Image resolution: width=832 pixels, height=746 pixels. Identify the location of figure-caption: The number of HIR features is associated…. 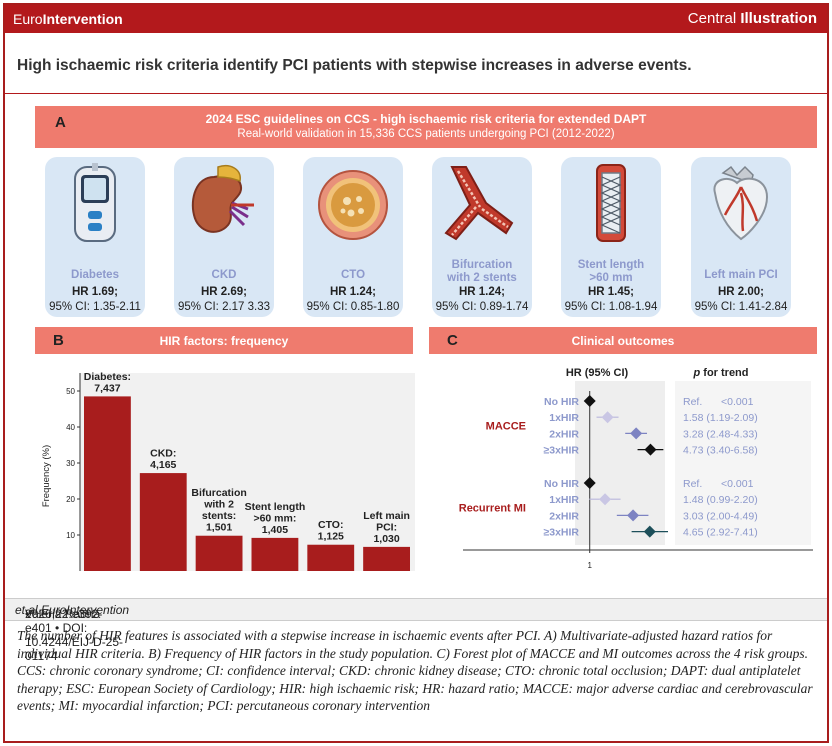
(415, 670).